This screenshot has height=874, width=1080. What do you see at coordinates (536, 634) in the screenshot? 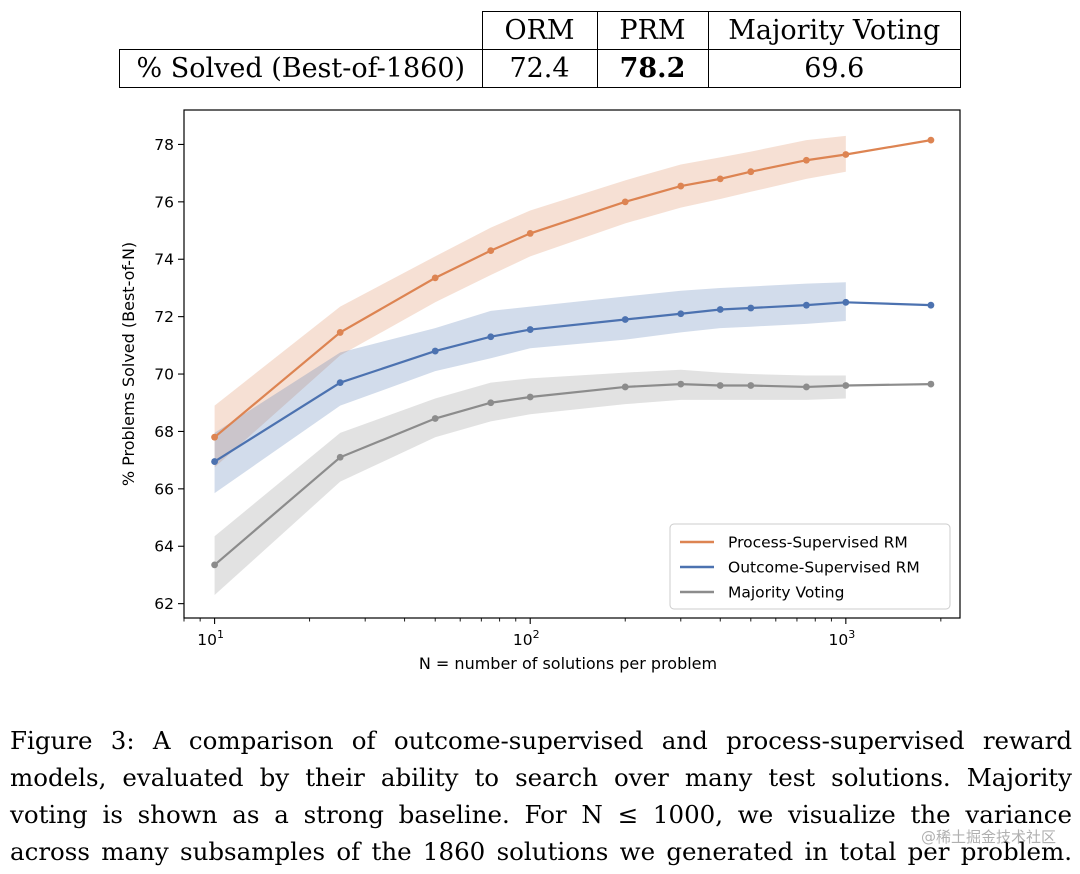
I see `x-tick-exponent: 2` at bounding box center [536, 634].